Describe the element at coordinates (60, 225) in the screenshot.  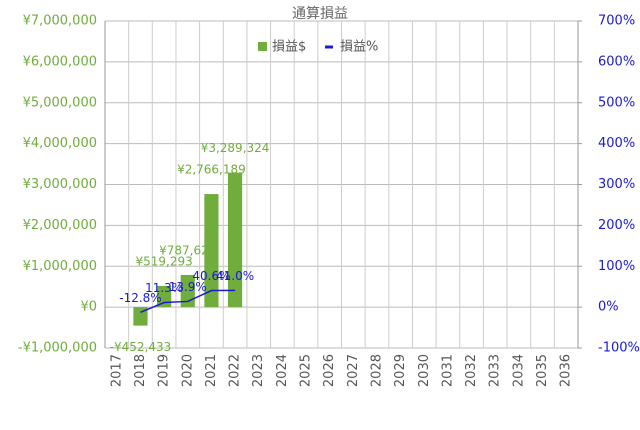
I see `y-tick-label: ¥2,000,000` at that location.